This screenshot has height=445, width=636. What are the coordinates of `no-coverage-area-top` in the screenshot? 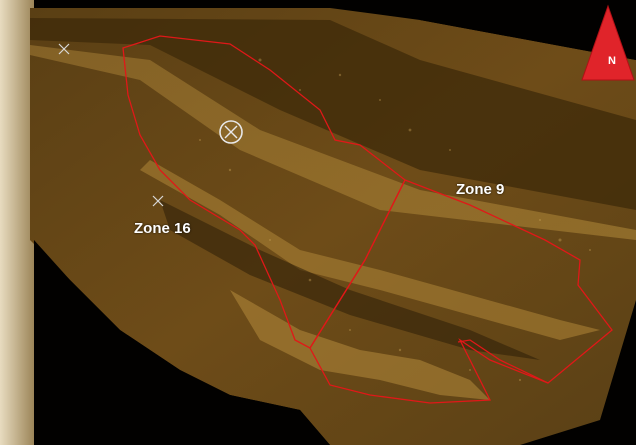 It's located at (528, 34).